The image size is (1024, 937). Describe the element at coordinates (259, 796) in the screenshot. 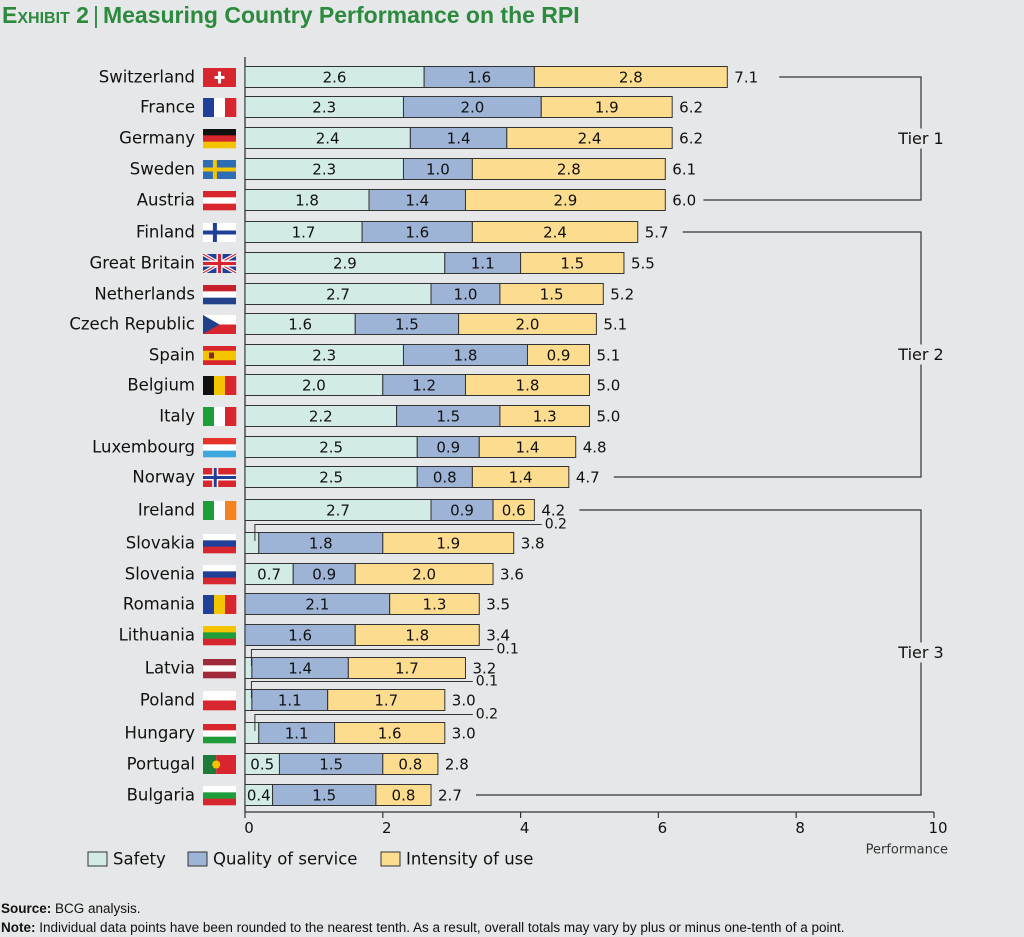

I see `bar-value-label: 0.4` at that location.